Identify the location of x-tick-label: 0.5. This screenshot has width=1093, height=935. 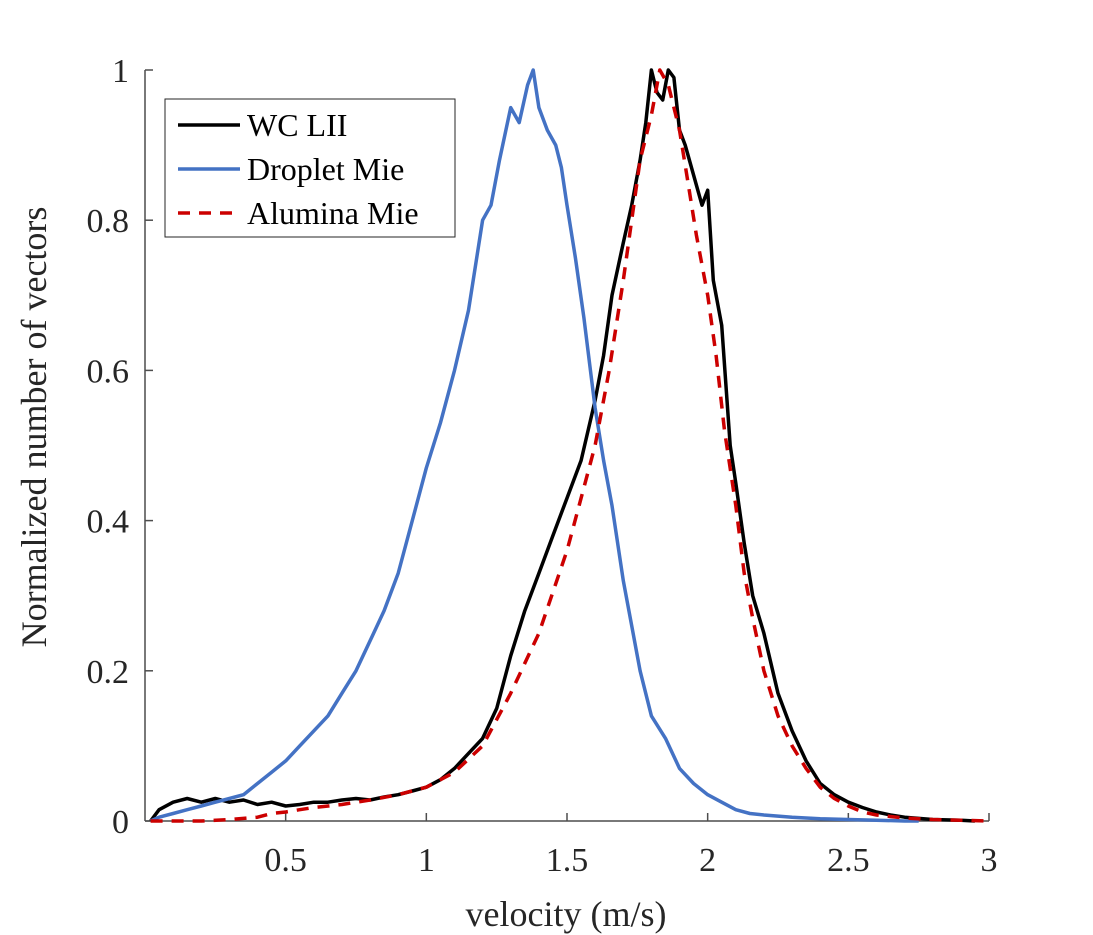
(285, 860).